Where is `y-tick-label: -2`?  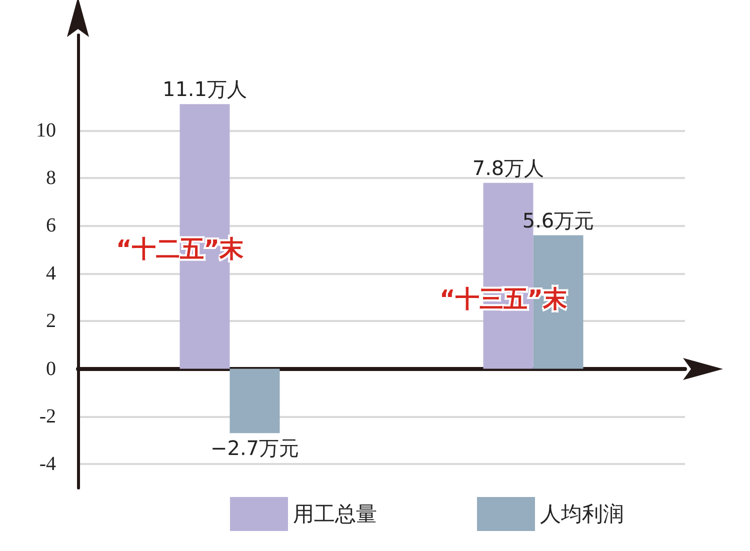 y-tick-label: -2 is located at coordinates (47, 416).